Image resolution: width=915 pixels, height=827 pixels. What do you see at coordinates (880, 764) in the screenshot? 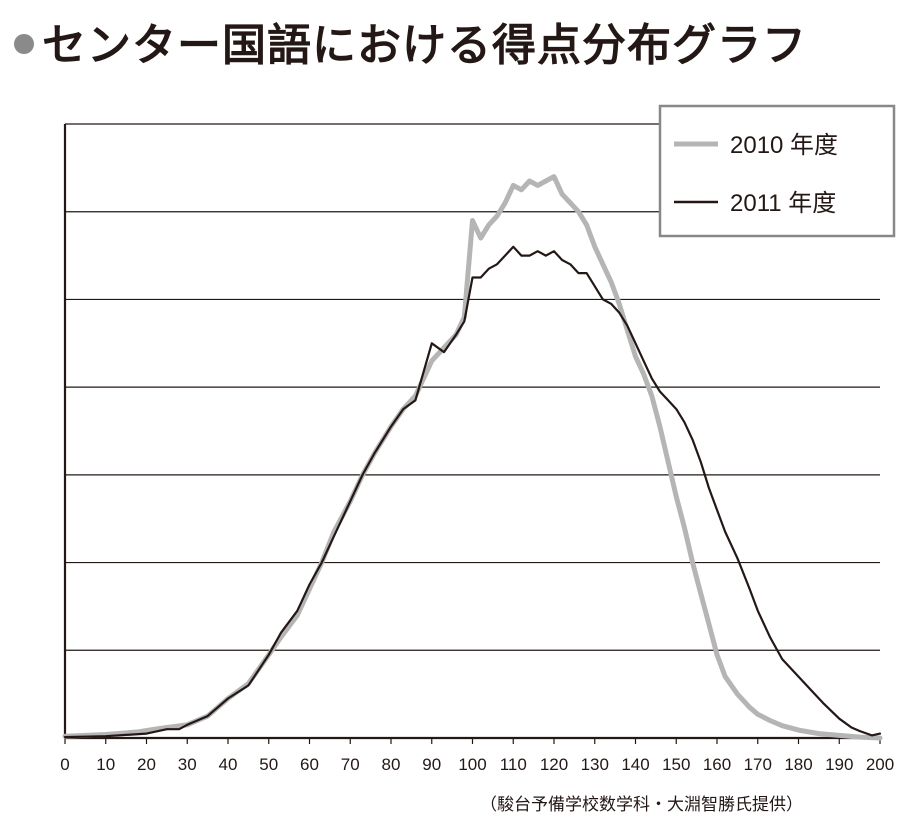
I see `x-tick-label: 200` at bounding box center [880, 764].